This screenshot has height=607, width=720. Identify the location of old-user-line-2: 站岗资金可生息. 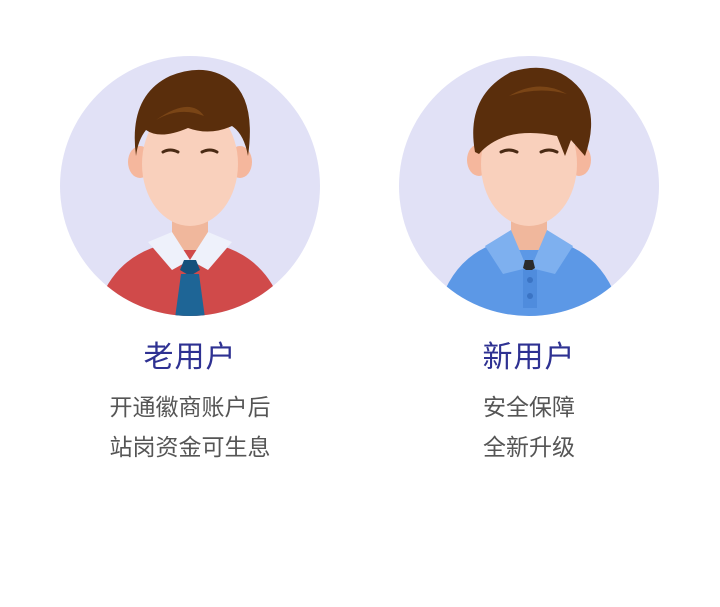
(190, 448).